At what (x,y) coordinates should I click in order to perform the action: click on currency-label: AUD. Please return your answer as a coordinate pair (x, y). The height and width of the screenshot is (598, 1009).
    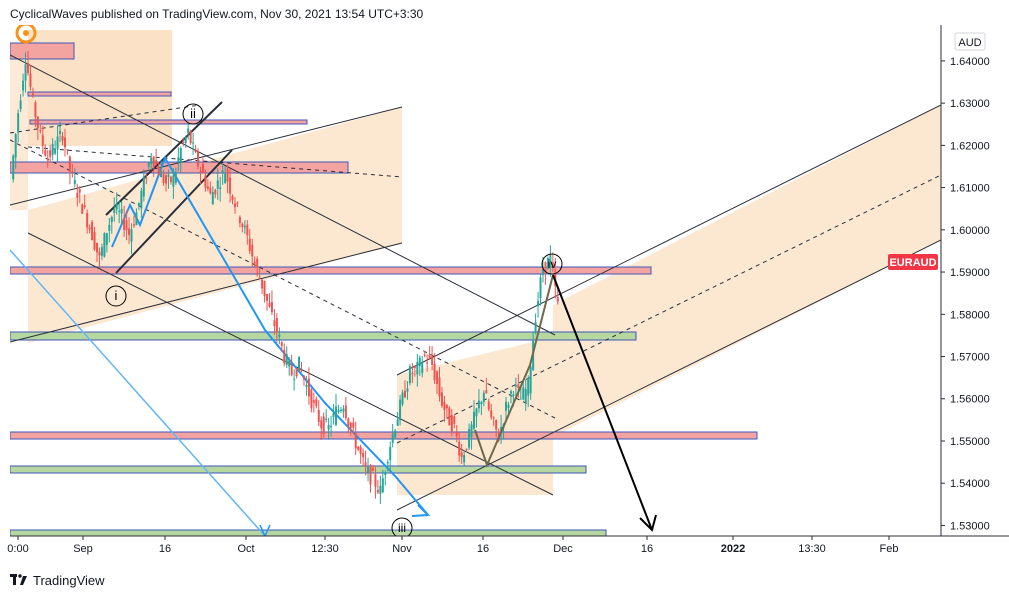
    Looking at the image, I should click on (970, 41).